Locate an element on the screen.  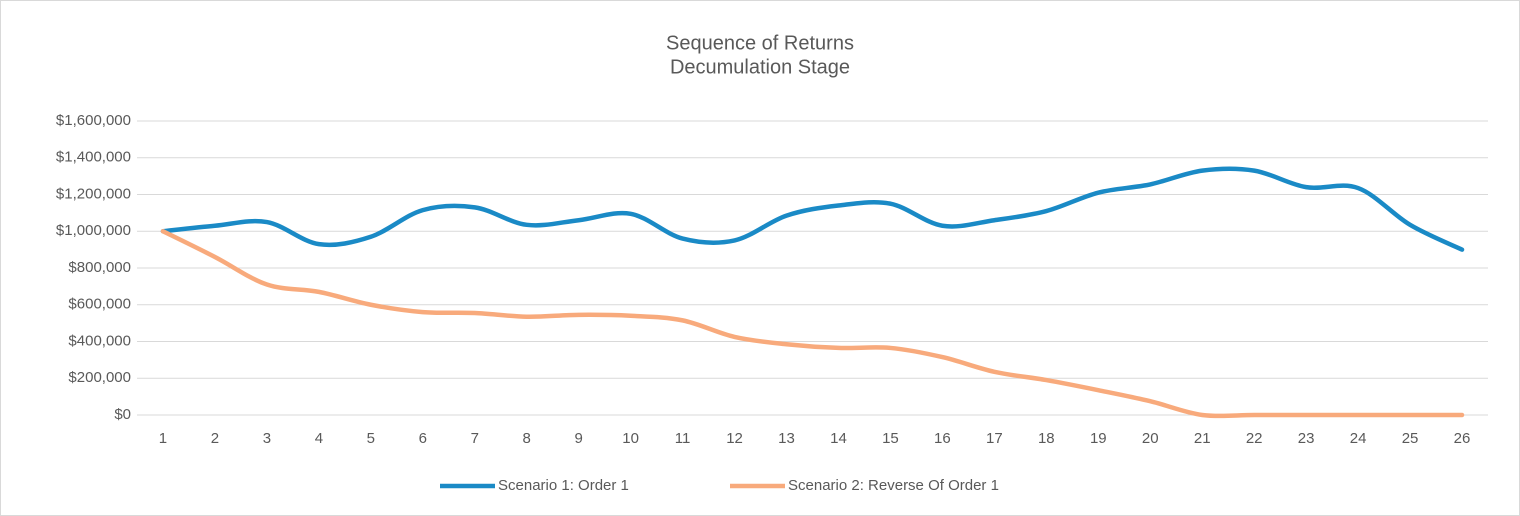
x-tick-label: 5 is located at coordinates (371, 438).